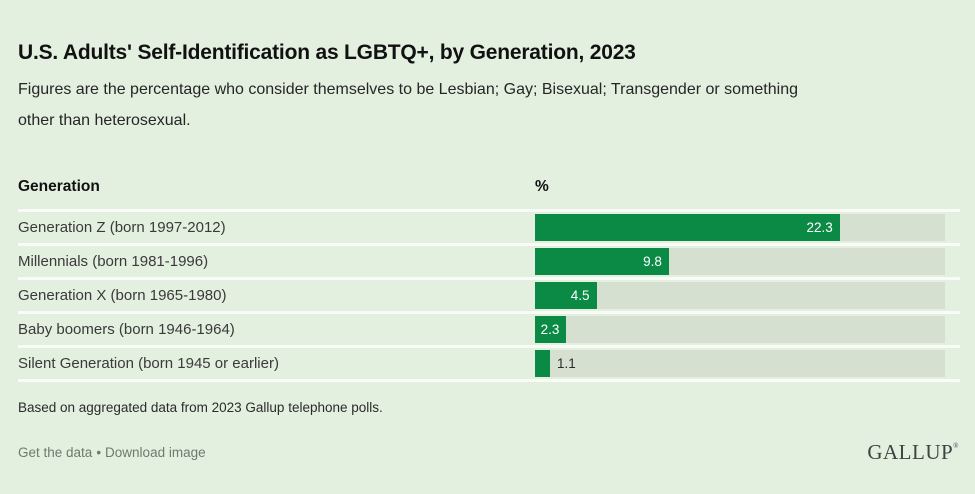 Image resolution: width=975 pixels, height=494 pixels. I want to click on column-header-generation: Generation, so click(59, 186).